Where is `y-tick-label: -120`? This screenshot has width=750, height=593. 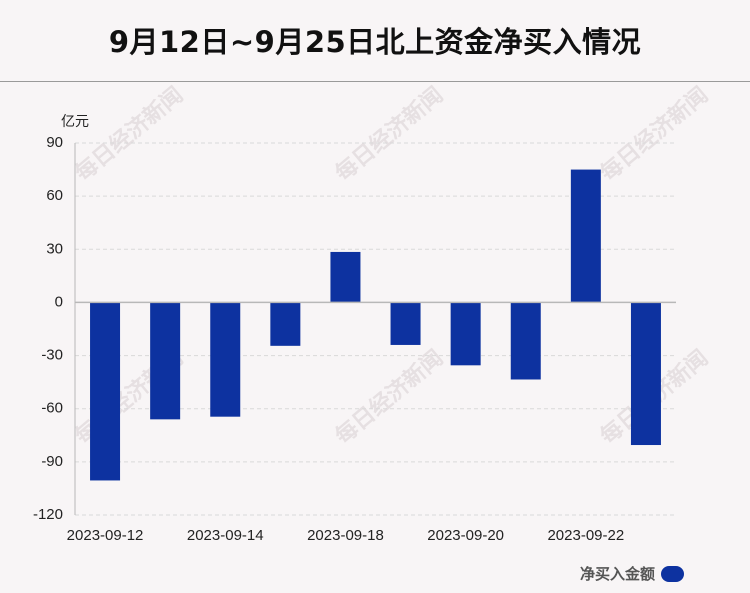
y-tick-label: -120 is located at coordinates (48, 514).